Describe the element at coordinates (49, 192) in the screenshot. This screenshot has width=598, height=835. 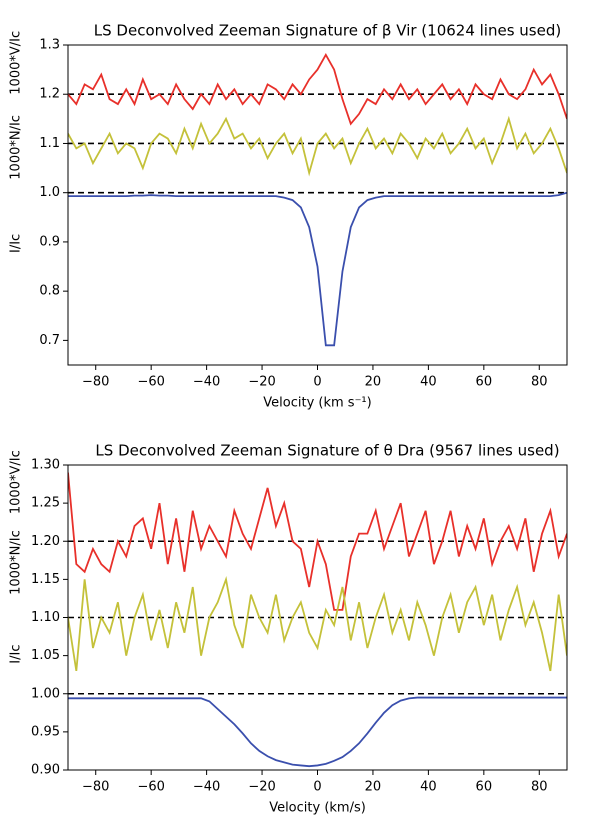
I see `y-tick-label: 1.0` at that location.